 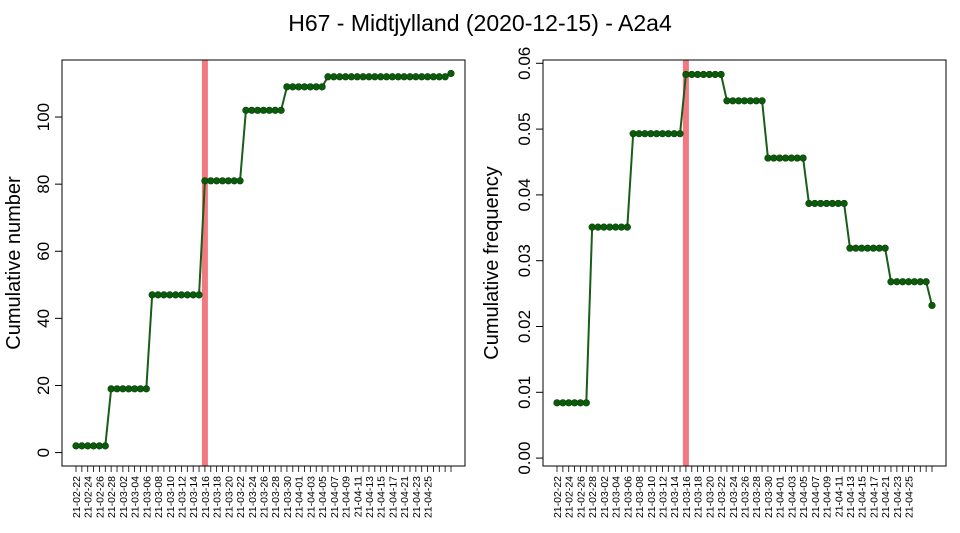 What do you see at coordinates (524, 194) in the screenshot?
I see `y-tick-label: 0.04` at bounding box center [524, 194].